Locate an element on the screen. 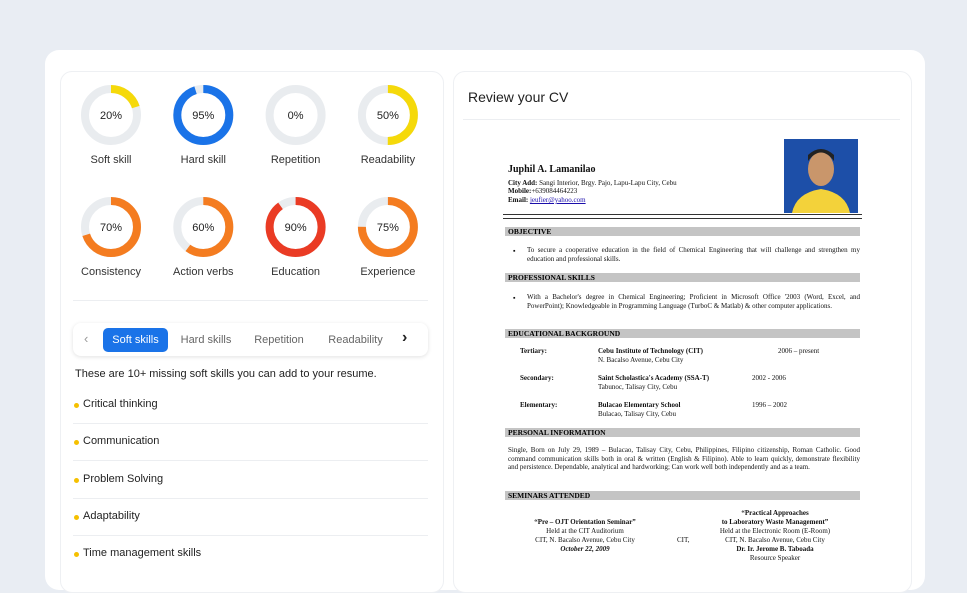 The width and height of the screenshot is (967, 593). seminar-title: “Practical Approaches is located at coordinates (775, 513).